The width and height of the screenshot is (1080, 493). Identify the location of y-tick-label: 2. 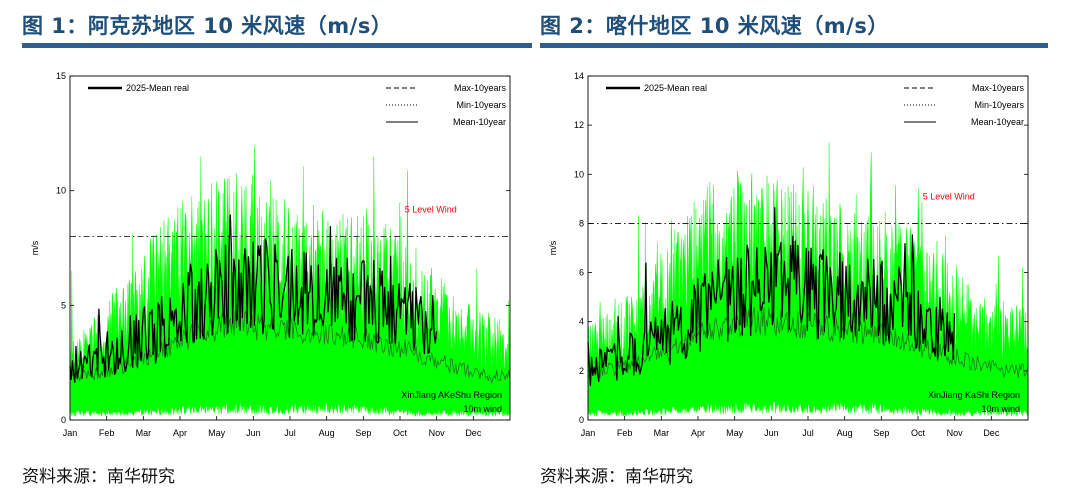
(581, 371).